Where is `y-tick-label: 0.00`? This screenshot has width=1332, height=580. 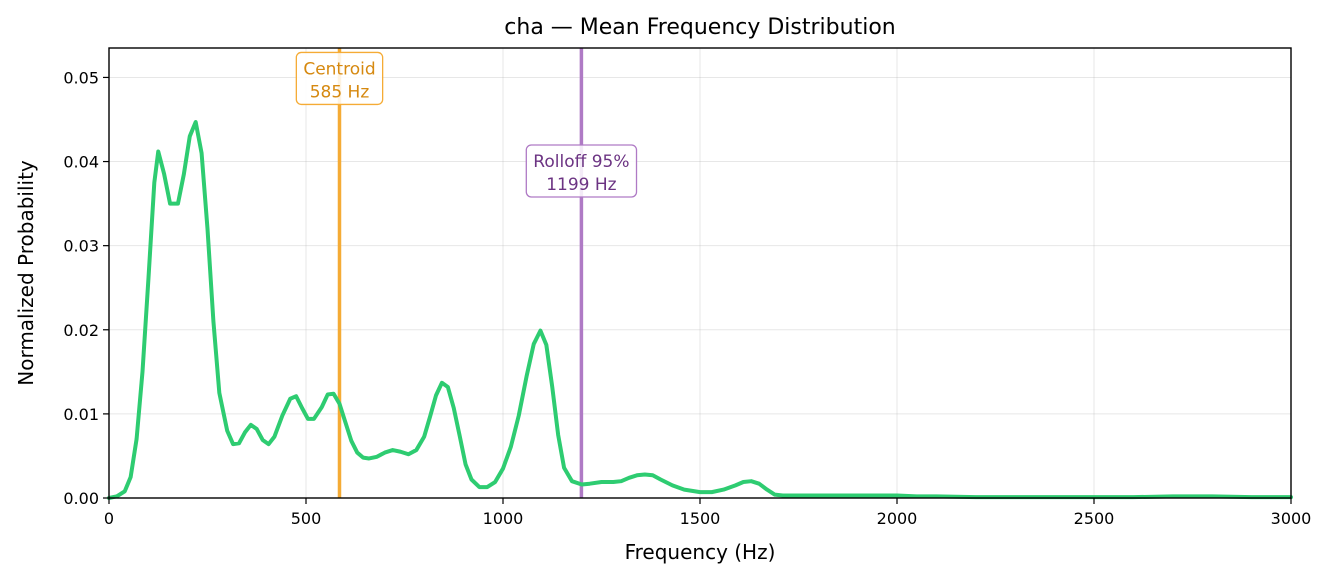 y-tick-label: 0.00 is located at coordinates (81, 498).